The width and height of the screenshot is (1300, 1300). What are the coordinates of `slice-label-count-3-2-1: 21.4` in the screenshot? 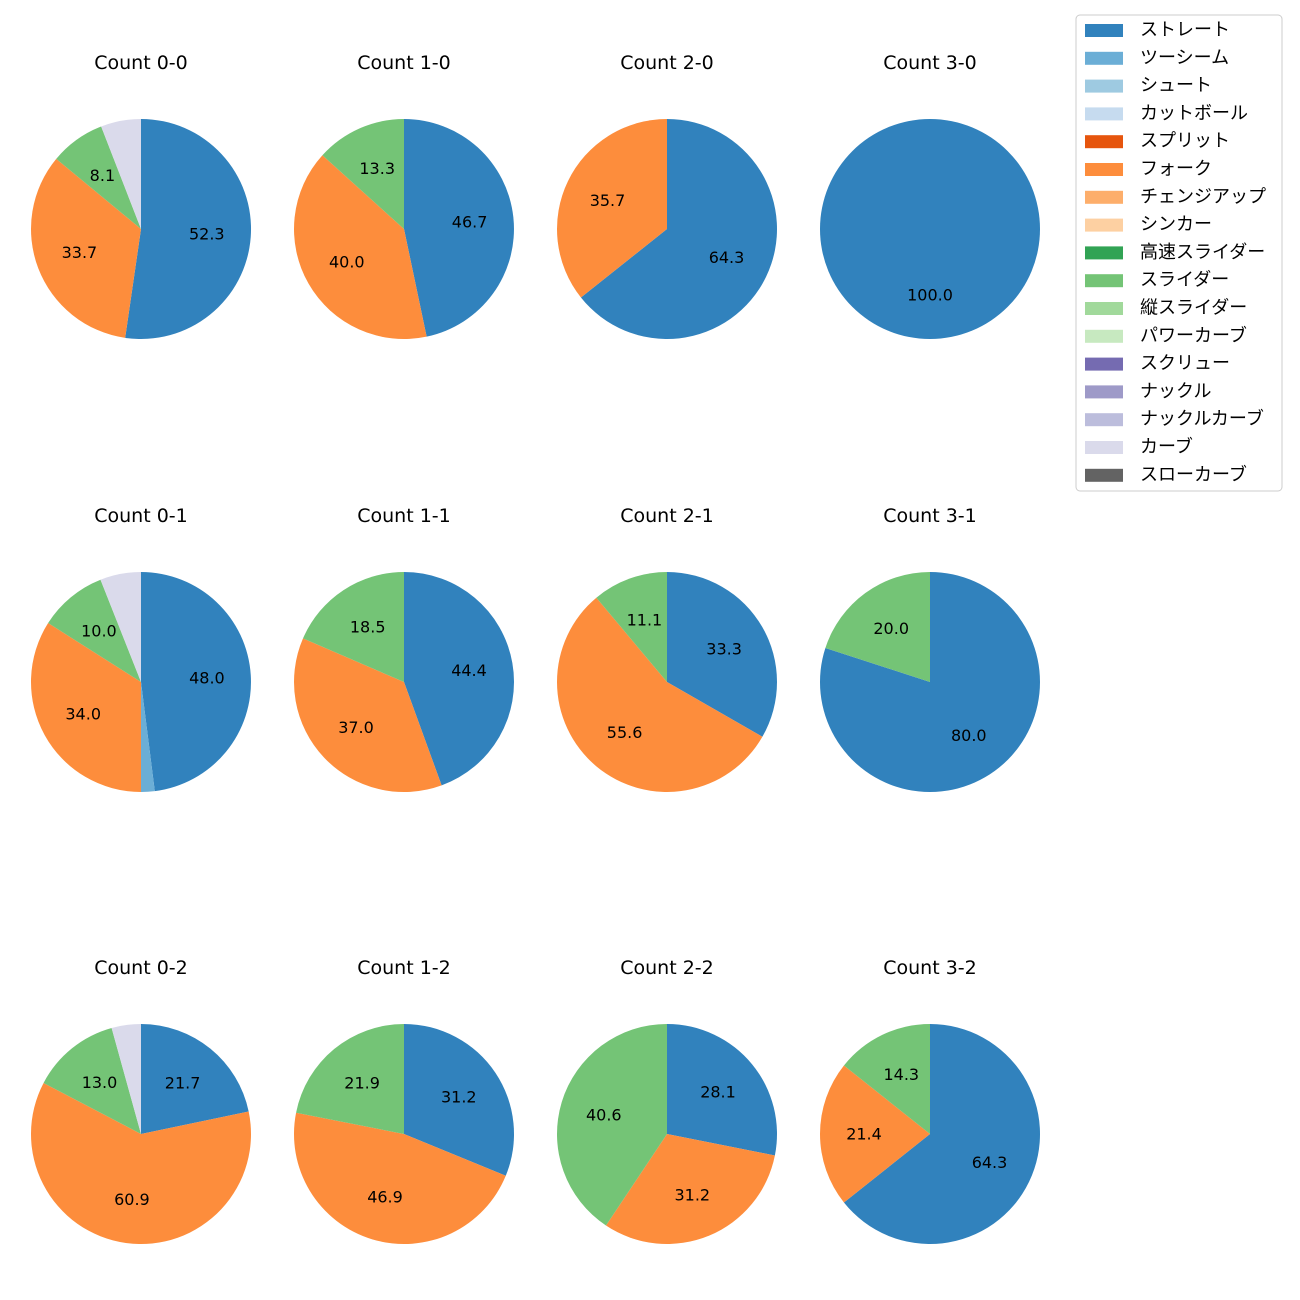 It's located at (864, 1134).